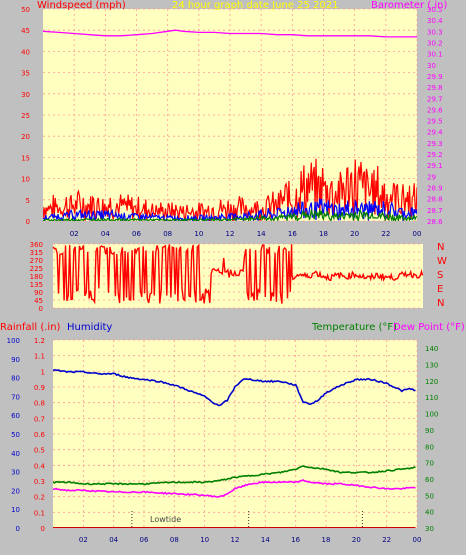 The height and width of the screenshot is (555, 466). Describe the element at coordinates (435, 200) in the screenshot. I see `baro-tick-label: 28.8` at that location.